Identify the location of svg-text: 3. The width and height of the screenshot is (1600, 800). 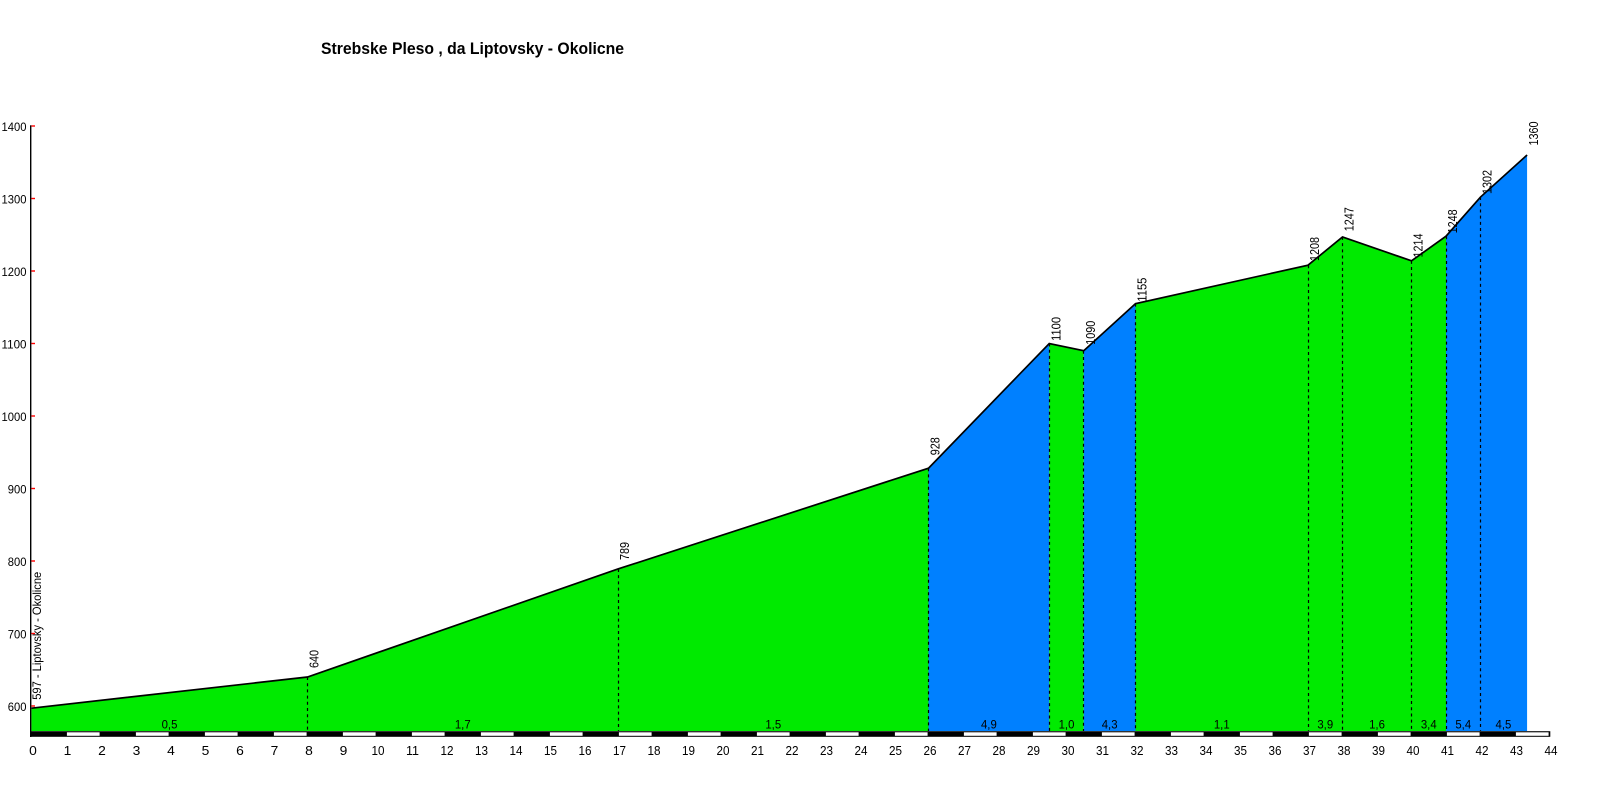
(137, 750).